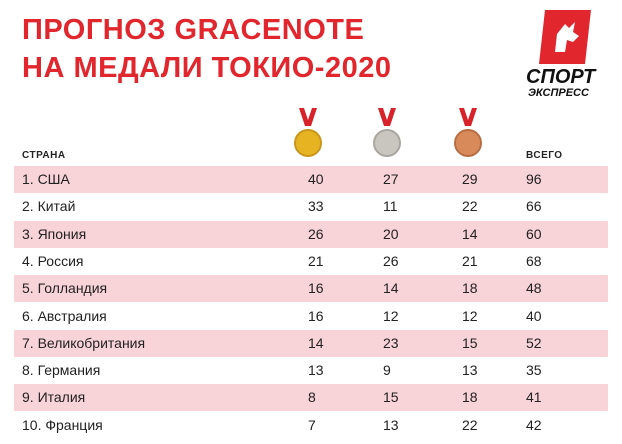 The height and width of the screenshot is (444, 622). What do you see at coordinates (84, 342) in the screenshot?
I see `country-cell: 7. Великобритания` at bounding box center [84, 342].